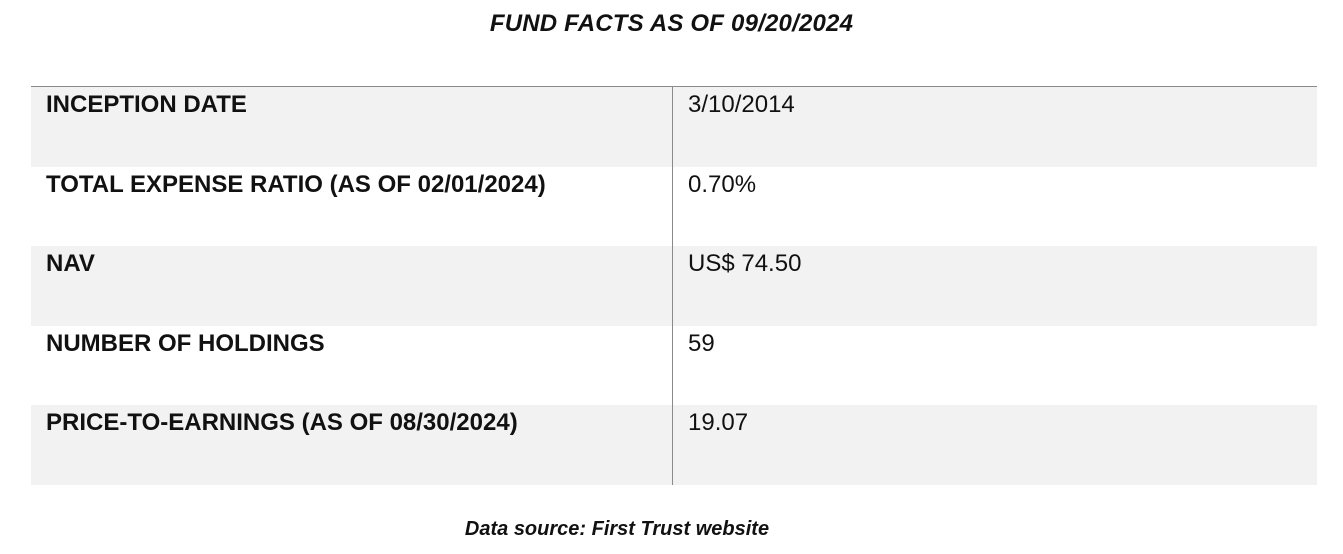 This screenshot has width=1343, height=554. What do you see at coordinates (674, 127) in the screenshot?
I see `table-row: INCEPTION DATE 3/10/2014` at bounding box center [674, 127].